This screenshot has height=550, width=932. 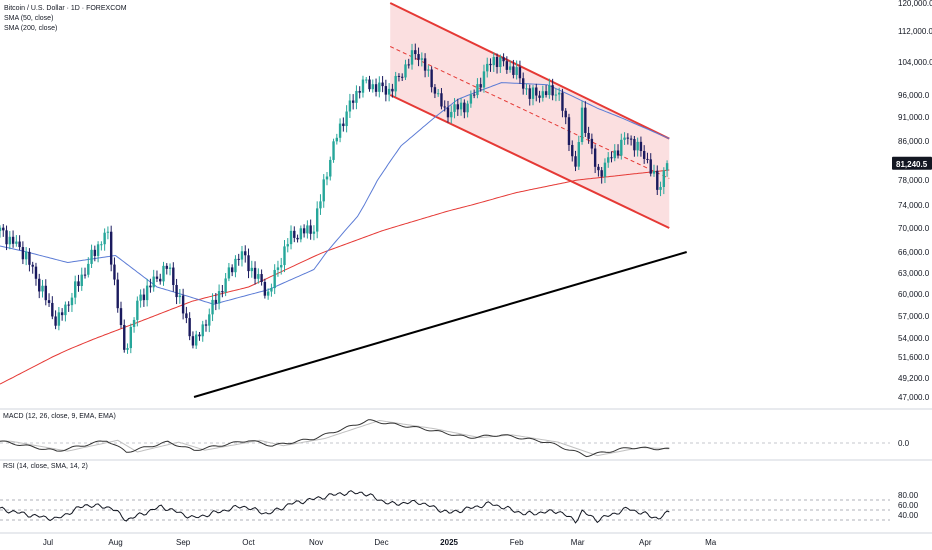 I want to click on channel-upper-line, so click(x=529, y=71).